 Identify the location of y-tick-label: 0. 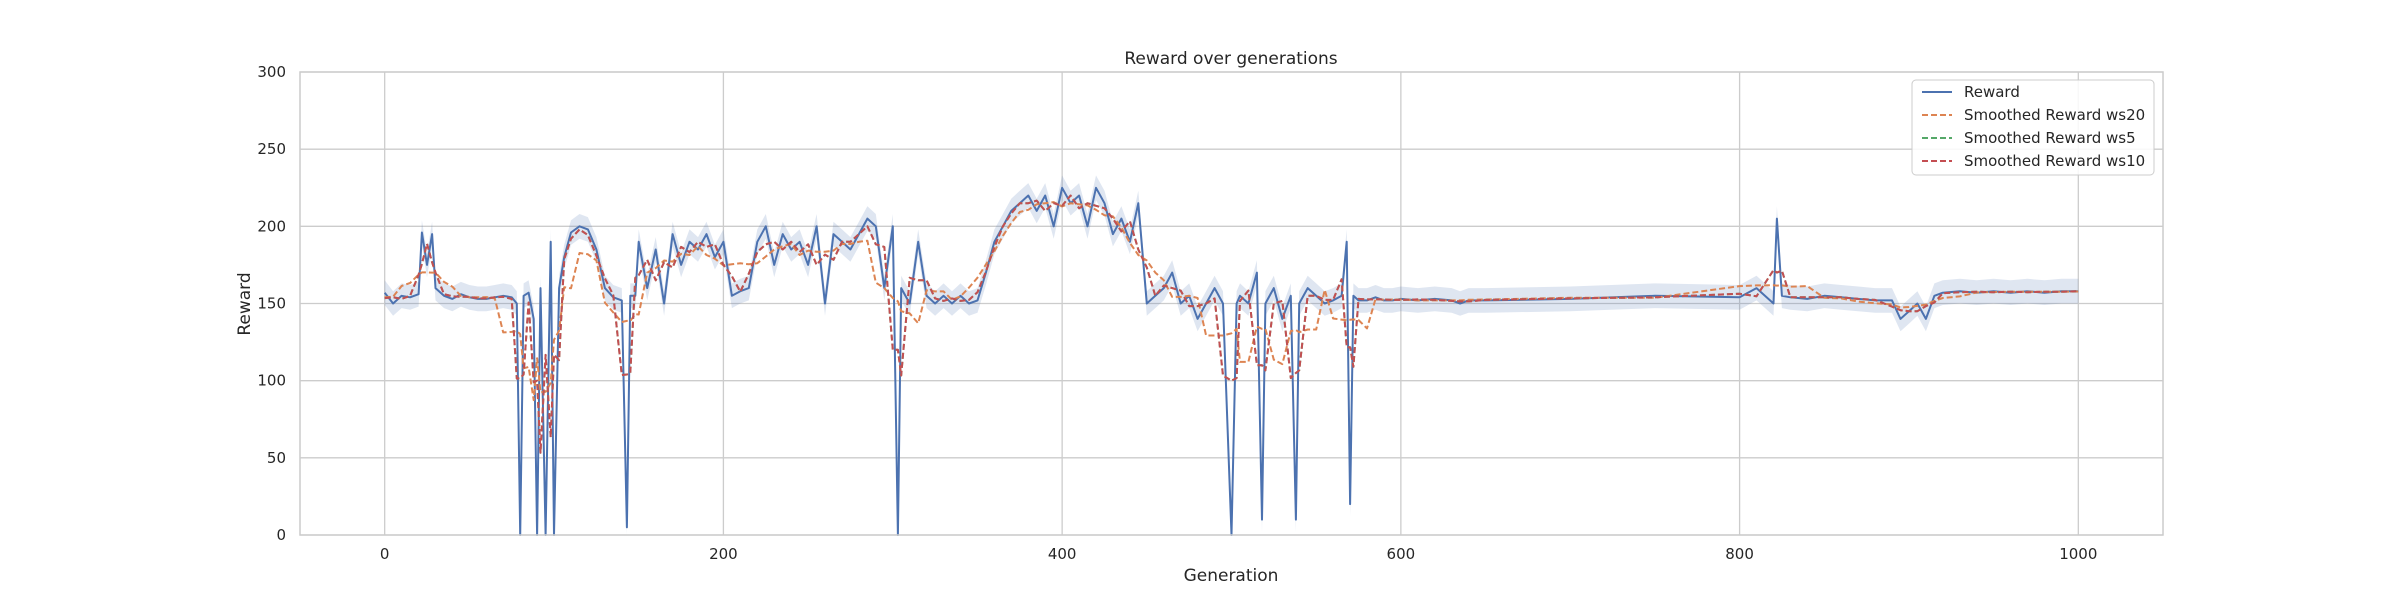
(281, 535).